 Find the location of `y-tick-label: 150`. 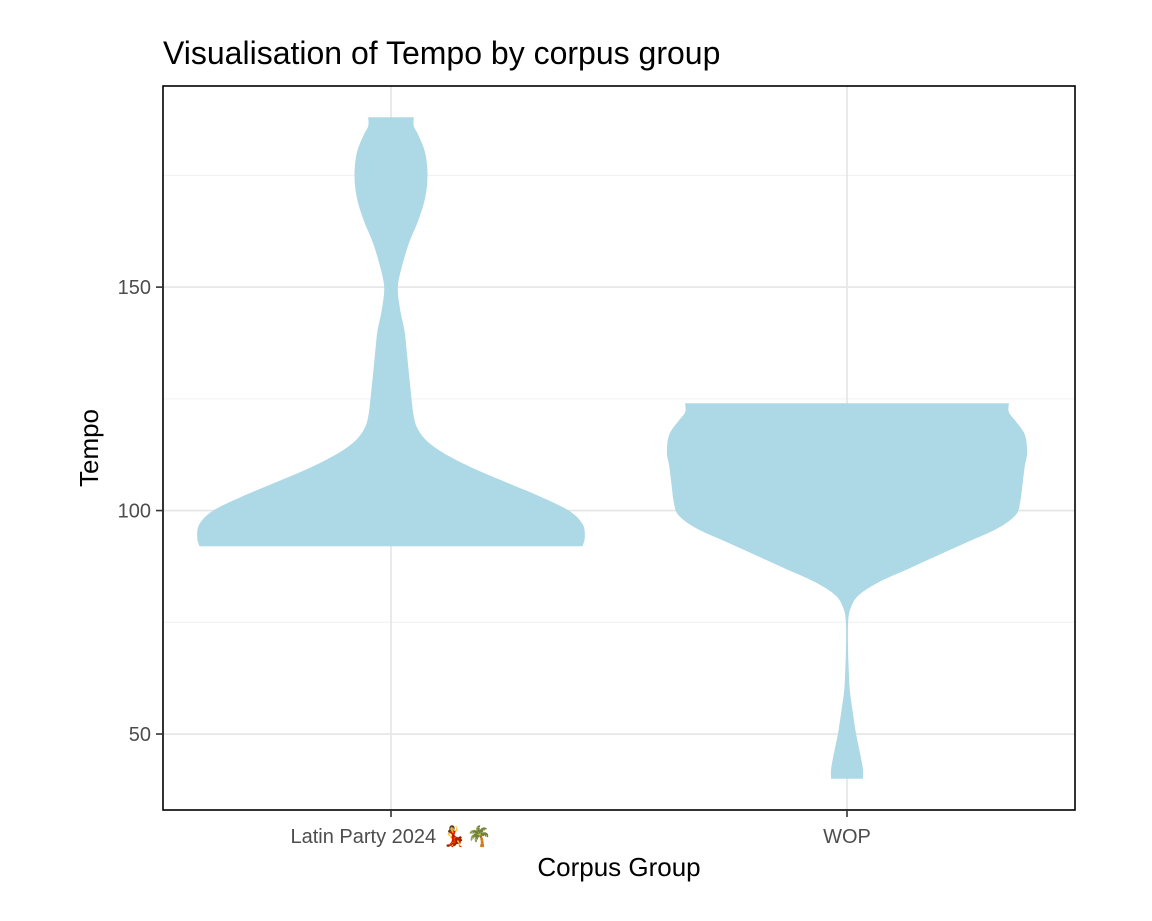

y-tick-label: 150 is located at coordinates (134, 288).